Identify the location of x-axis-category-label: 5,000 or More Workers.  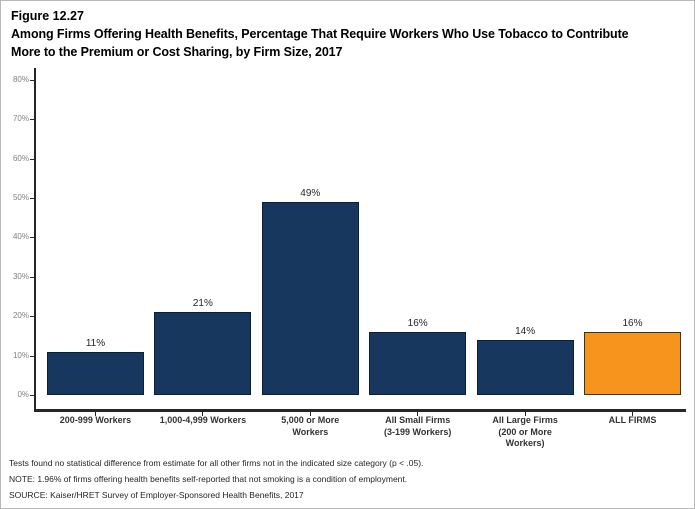
(310, 426).